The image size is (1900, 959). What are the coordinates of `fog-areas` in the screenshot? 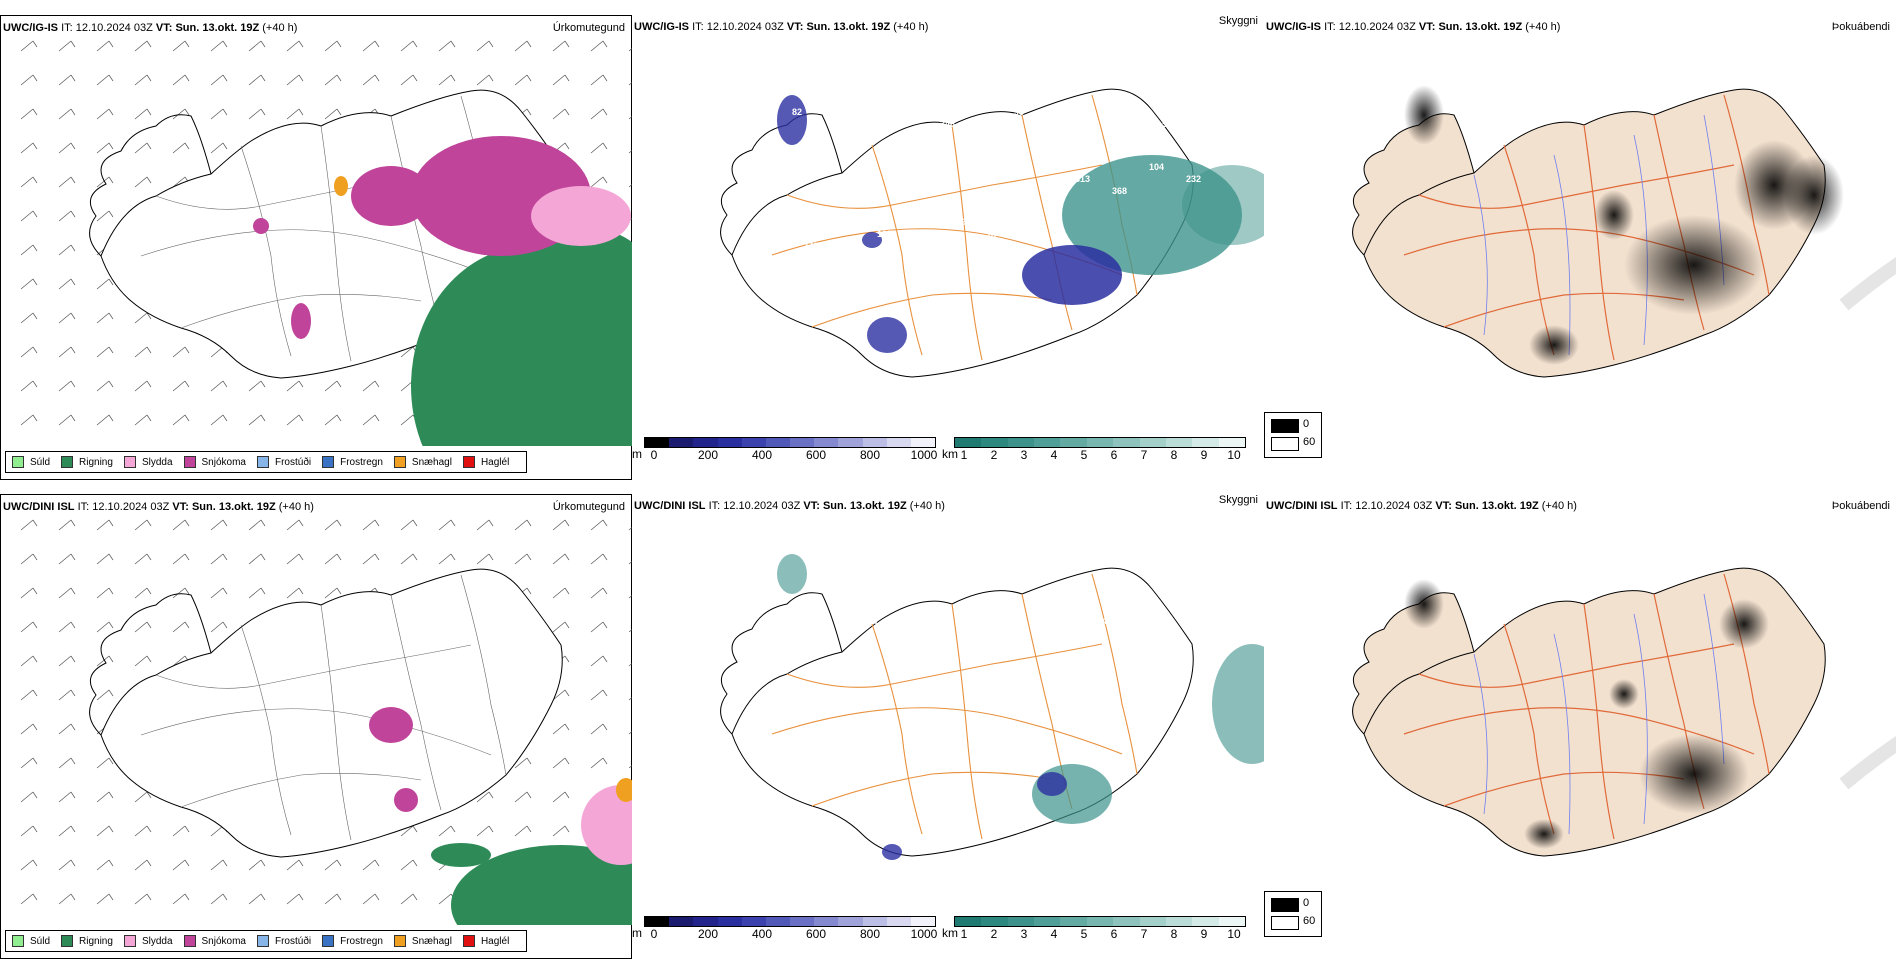 It's located at (1586, 714).